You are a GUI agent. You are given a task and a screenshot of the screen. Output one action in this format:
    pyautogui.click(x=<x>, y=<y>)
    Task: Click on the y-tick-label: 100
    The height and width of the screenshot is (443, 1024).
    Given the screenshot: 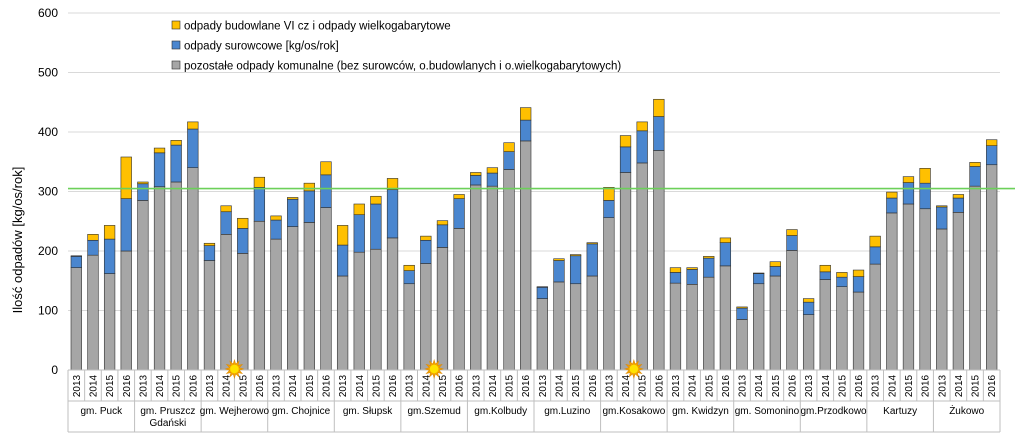 What is the action you would take?
    pyautogui.click(x=48, y=311)
    